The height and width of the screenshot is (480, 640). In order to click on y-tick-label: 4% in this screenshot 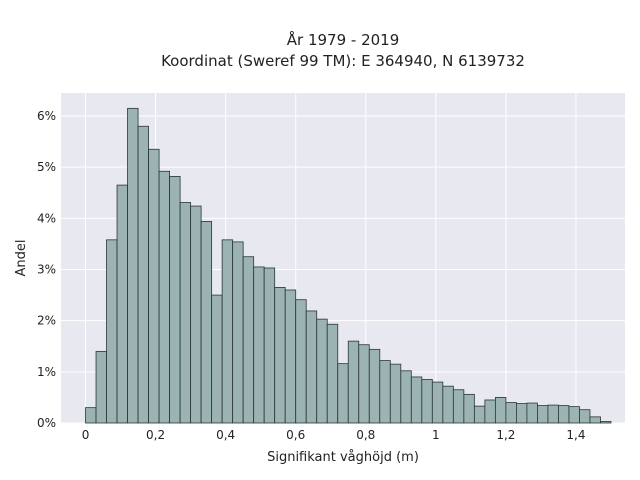, I will do `click(46, 218)`.